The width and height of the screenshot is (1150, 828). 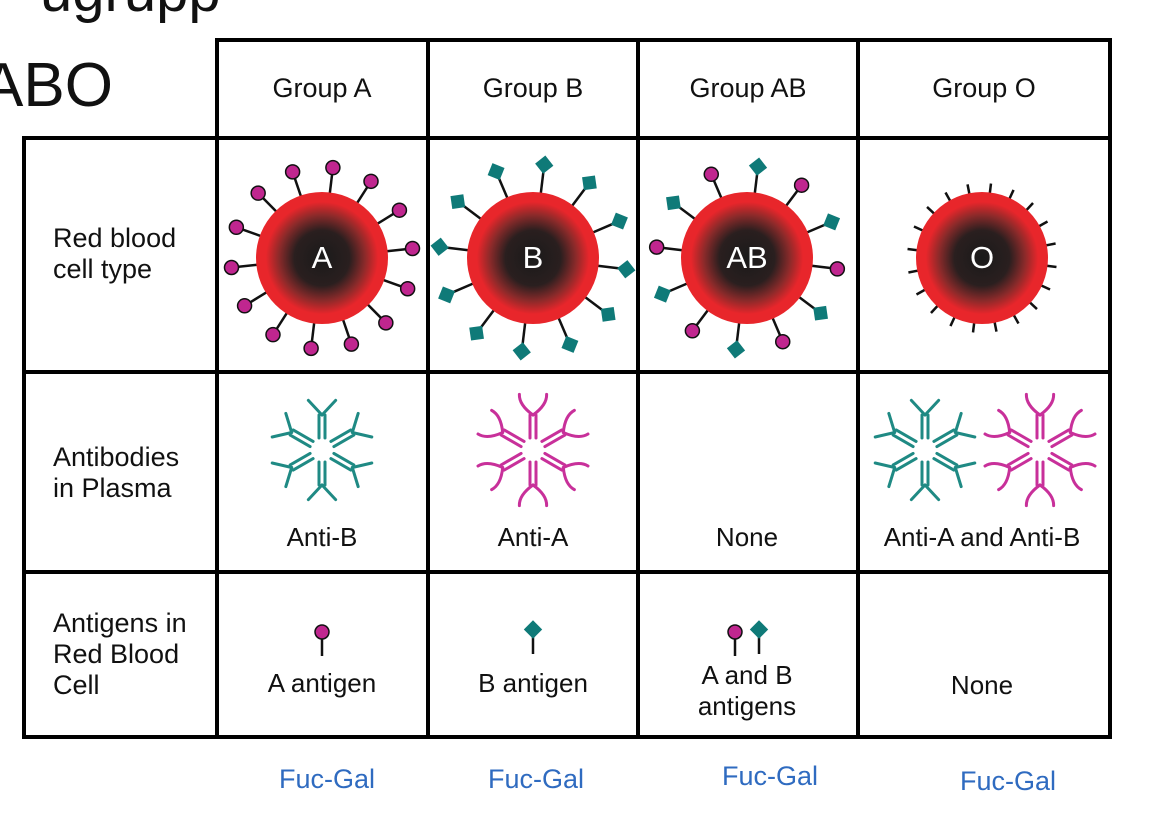 What do you see at coordinates (130, 12) in the screenshot?
I see `page-title-partial: ugrupp` at bounding box center [130, 12].